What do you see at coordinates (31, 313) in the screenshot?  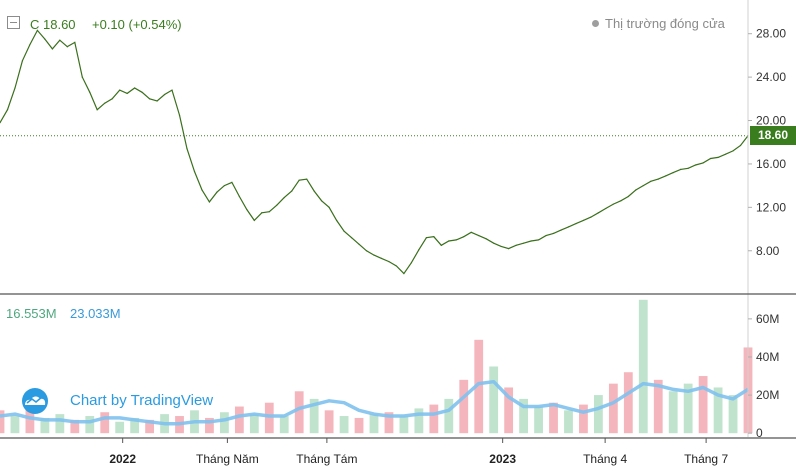 I see `volume-value: 16.553M` at bounding box center [31, 313].